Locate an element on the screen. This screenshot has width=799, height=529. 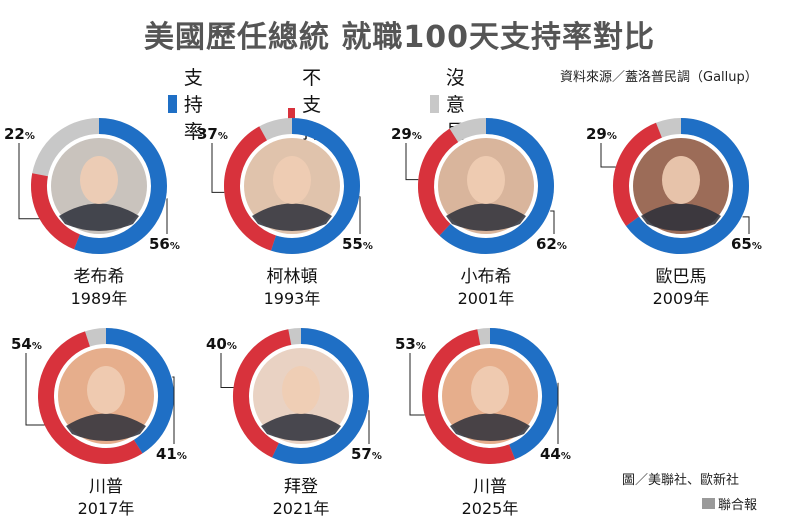
donut-6: 57% 40% 拜登 2021年 is located at coordinates (294, 423).